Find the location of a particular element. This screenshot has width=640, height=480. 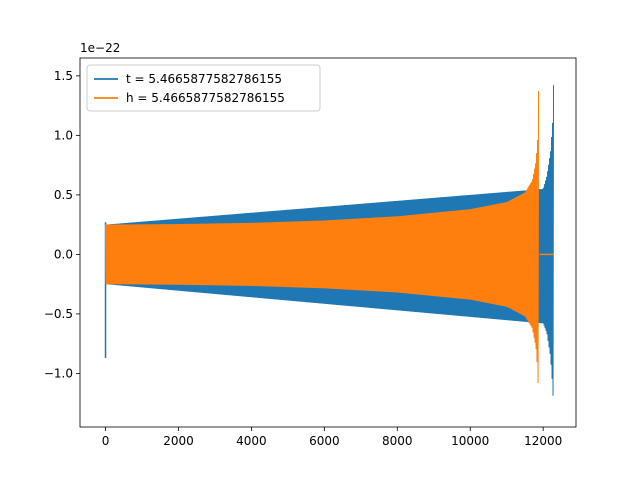

x-tick-label-4: 8000 is located at coordinates (397, 441).